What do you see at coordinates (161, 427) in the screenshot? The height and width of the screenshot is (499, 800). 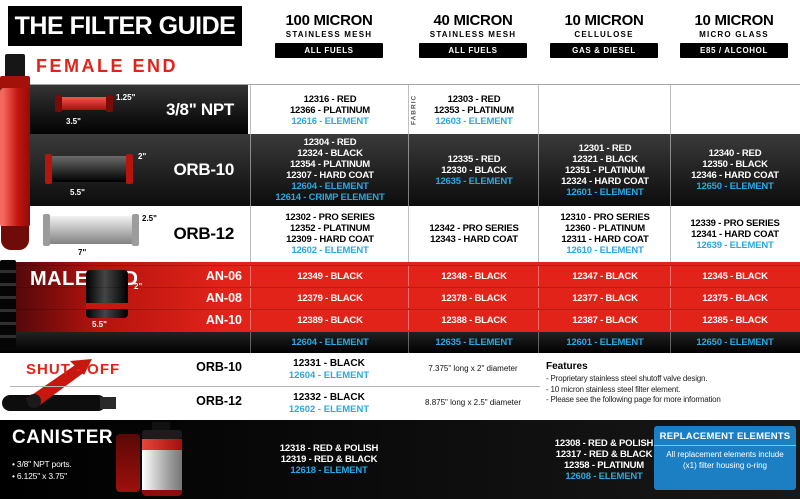 I see `canister-port-shape` at bounding box center [161, 427].